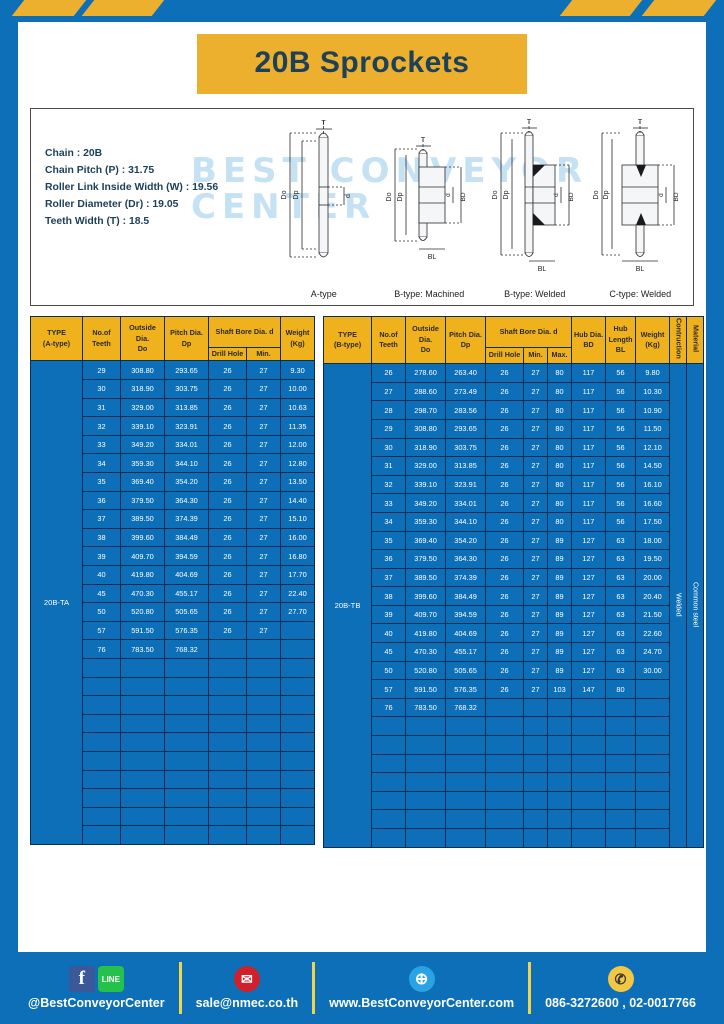 The width and height of the screenshot is (724, 1024). What do you see at coordinates (466, 391) in the screenshot?
I see `table-cell: 273.49` at bounding box center [466, 391].